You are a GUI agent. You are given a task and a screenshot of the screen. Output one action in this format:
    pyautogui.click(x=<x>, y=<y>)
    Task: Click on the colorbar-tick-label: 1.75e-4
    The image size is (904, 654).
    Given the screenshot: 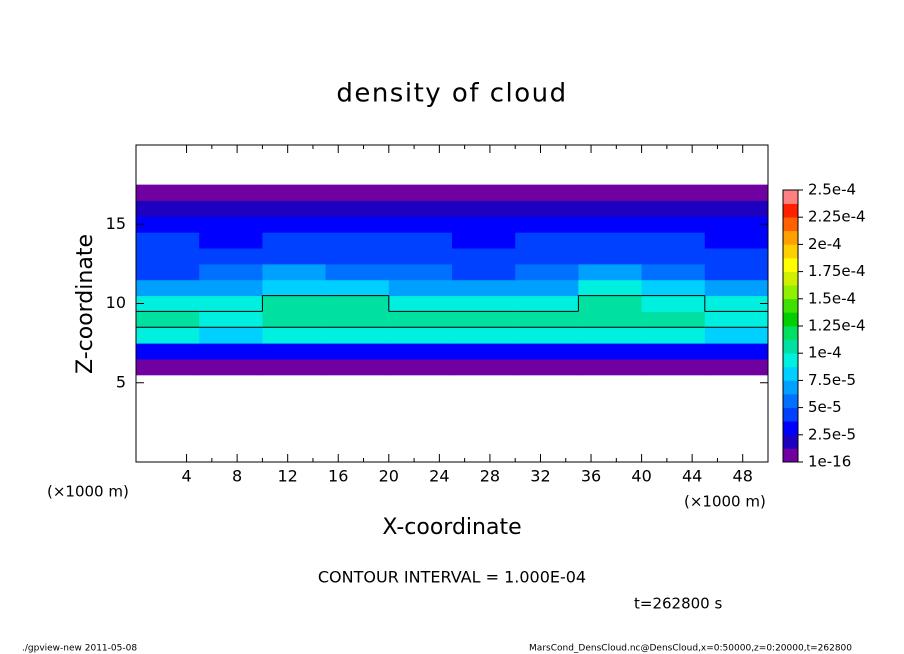 What is the action you would take?
    pyautogui.click(x=837, y=271)
    